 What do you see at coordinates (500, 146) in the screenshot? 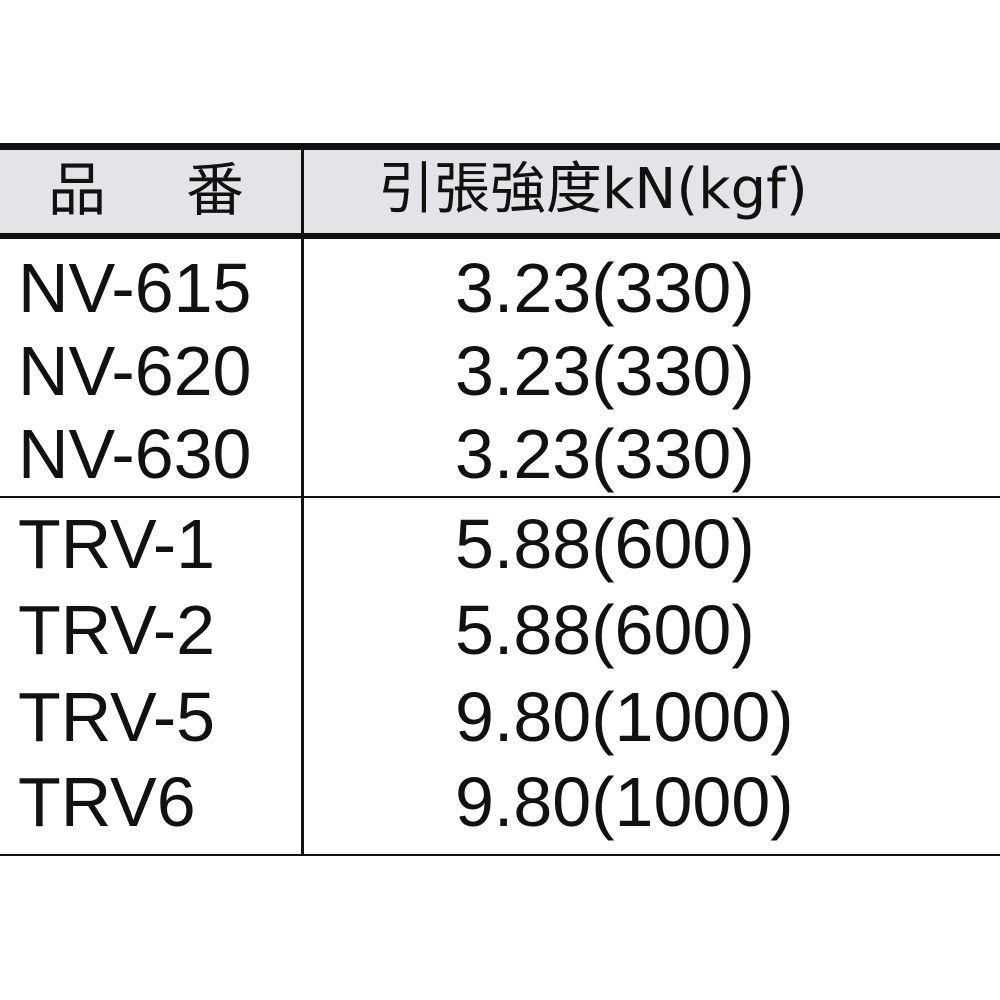
I see `top-border` at bounding box center [500, 146].